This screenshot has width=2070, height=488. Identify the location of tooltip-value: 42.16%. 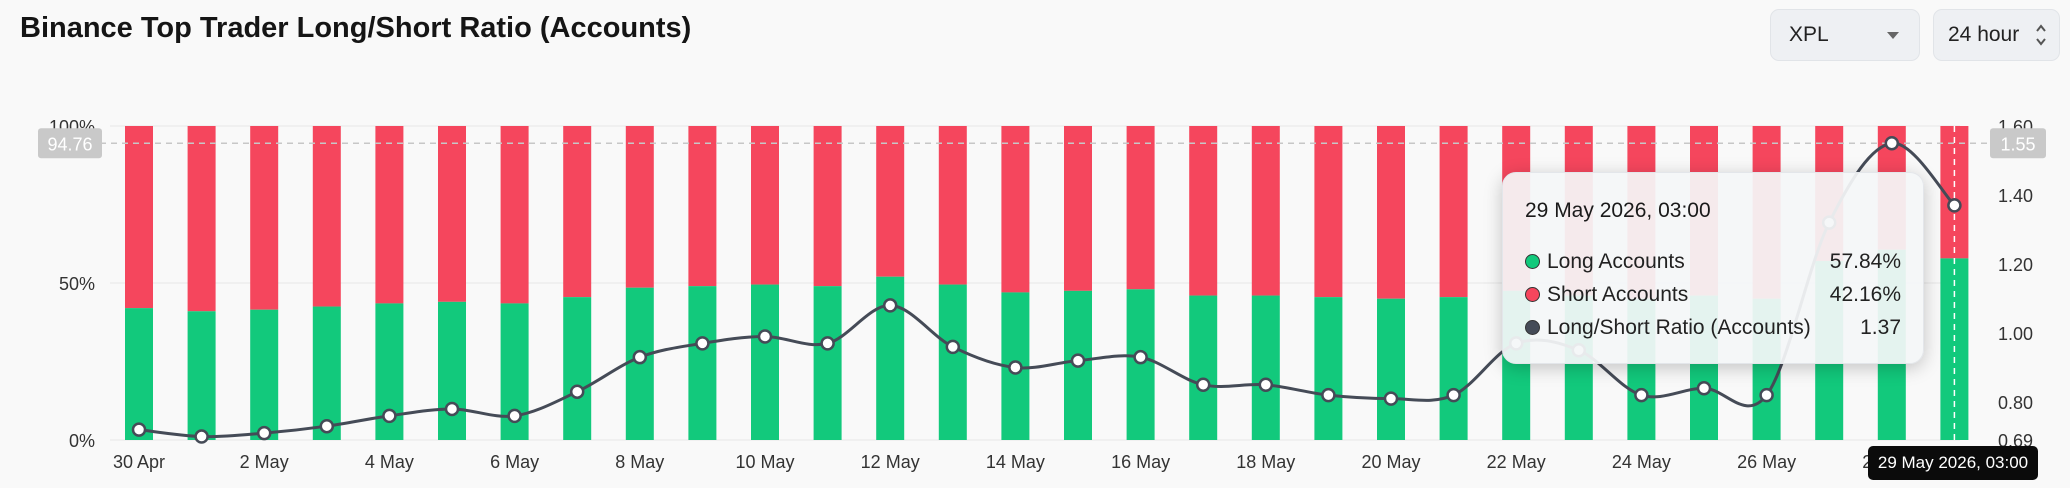
(1865, 294).